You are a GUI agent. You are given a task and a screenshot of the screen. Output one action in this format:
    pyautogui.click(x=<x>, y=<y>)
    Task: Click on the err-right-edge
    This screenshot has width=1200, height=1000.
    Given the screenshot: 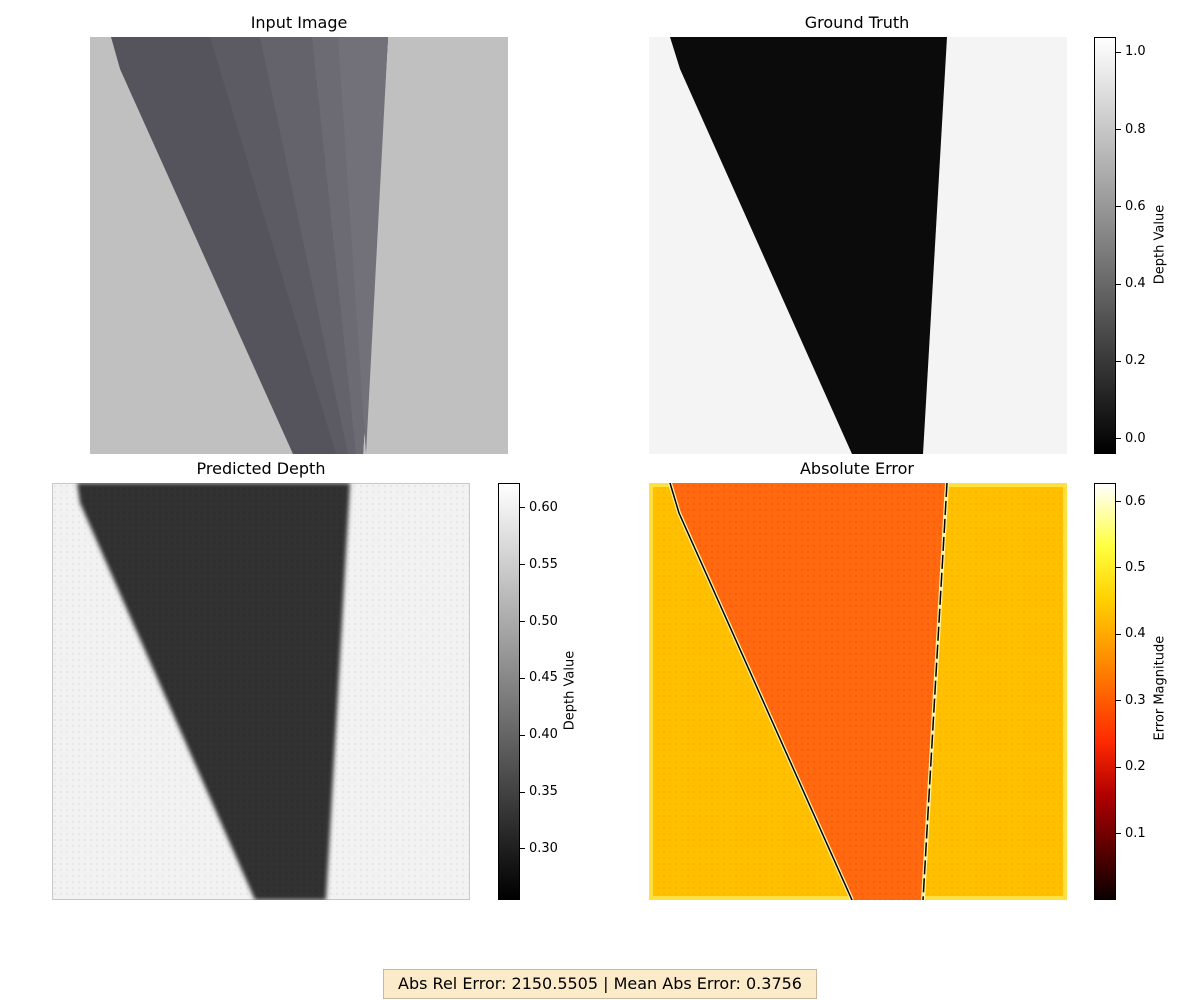 What is the action you would take?
    pyautogui.click(x=935, y=691)
    